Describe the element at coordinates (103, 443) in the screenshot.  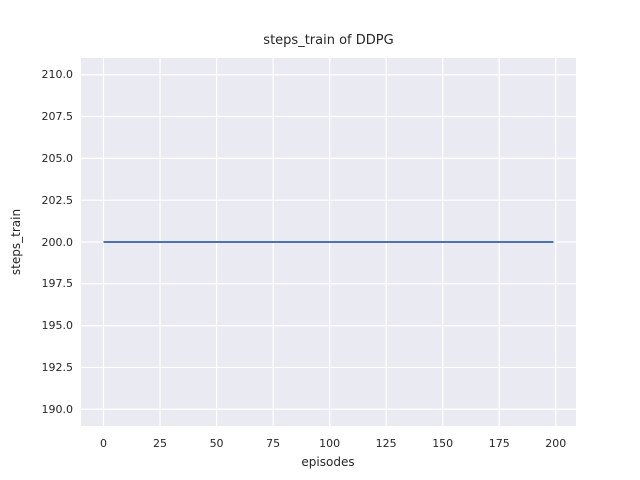
I see `x-tick-label: 0` at that location.